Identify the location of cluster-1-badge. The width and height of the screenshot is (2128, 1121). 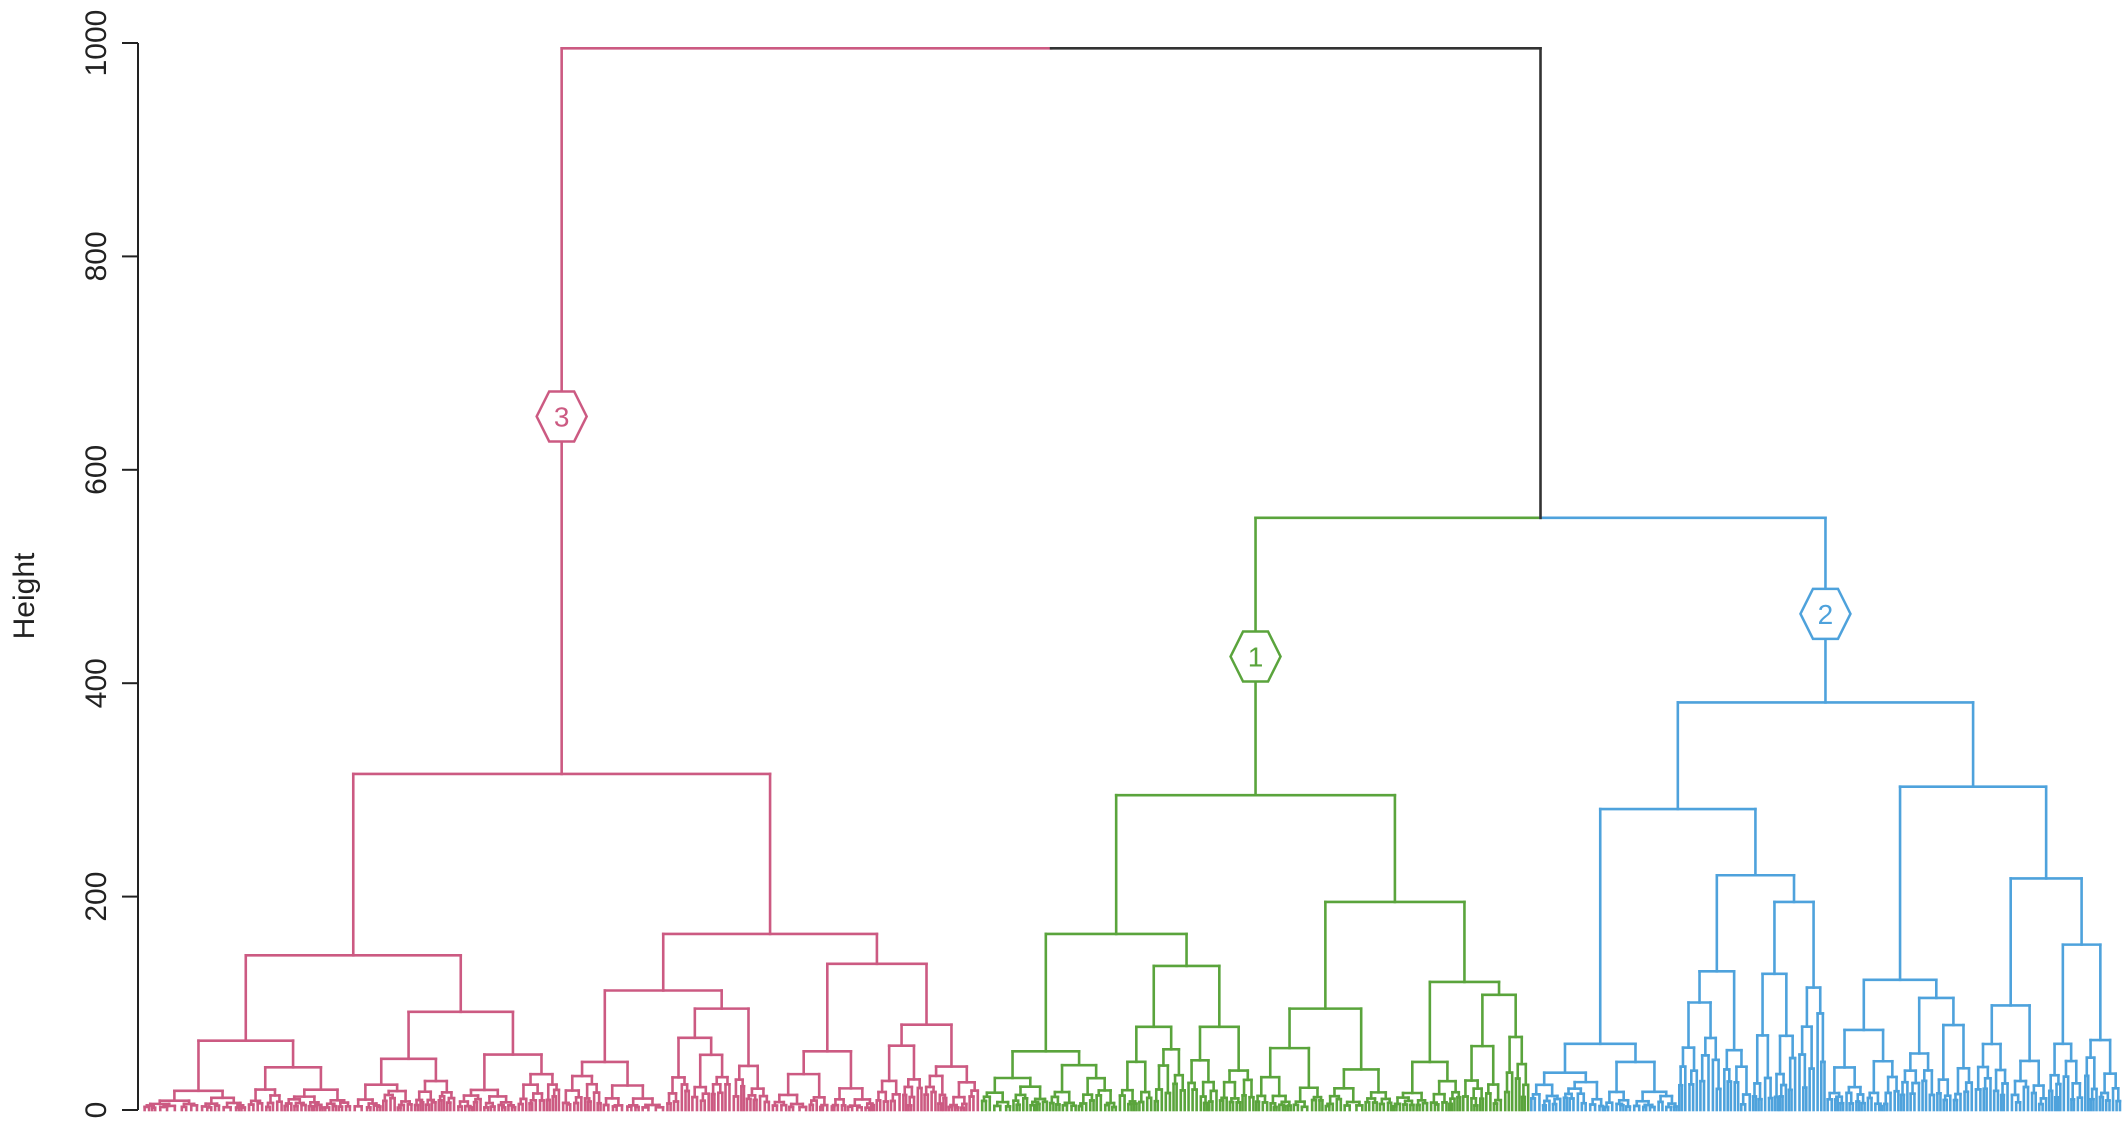
(1255, 656).